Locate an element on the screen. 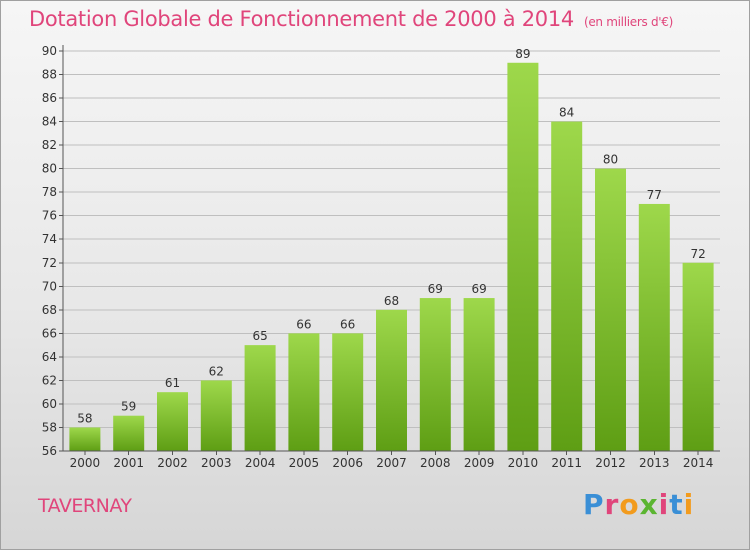  data-label: 58 is located at coordinates (84, 418).